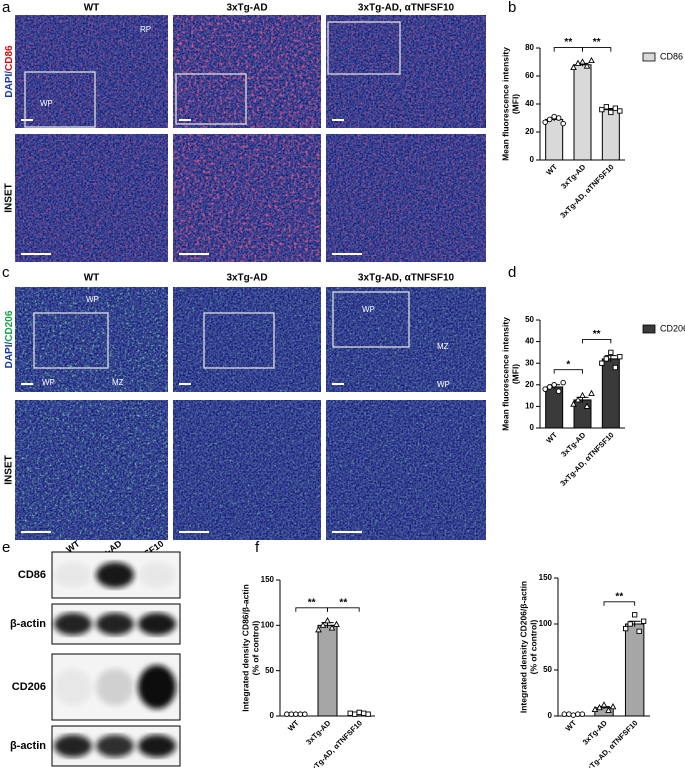 This screenshot has width=685, height=768. I want to click on column-label: 3xTg-AD, αTNFSF10, so click(406, 278).